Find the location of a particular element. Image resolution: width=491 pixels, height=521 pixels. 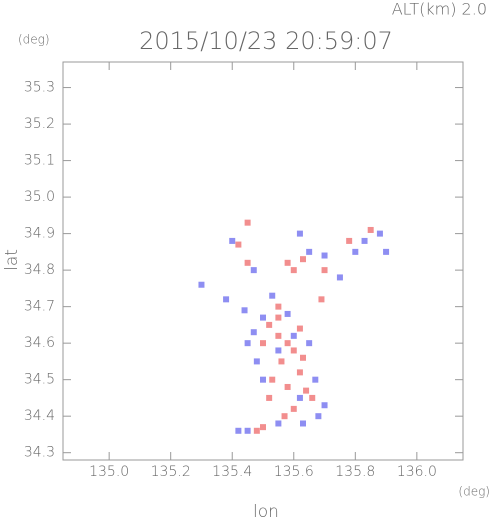

y-axis-label: lat is located at coordinates (12, 260).